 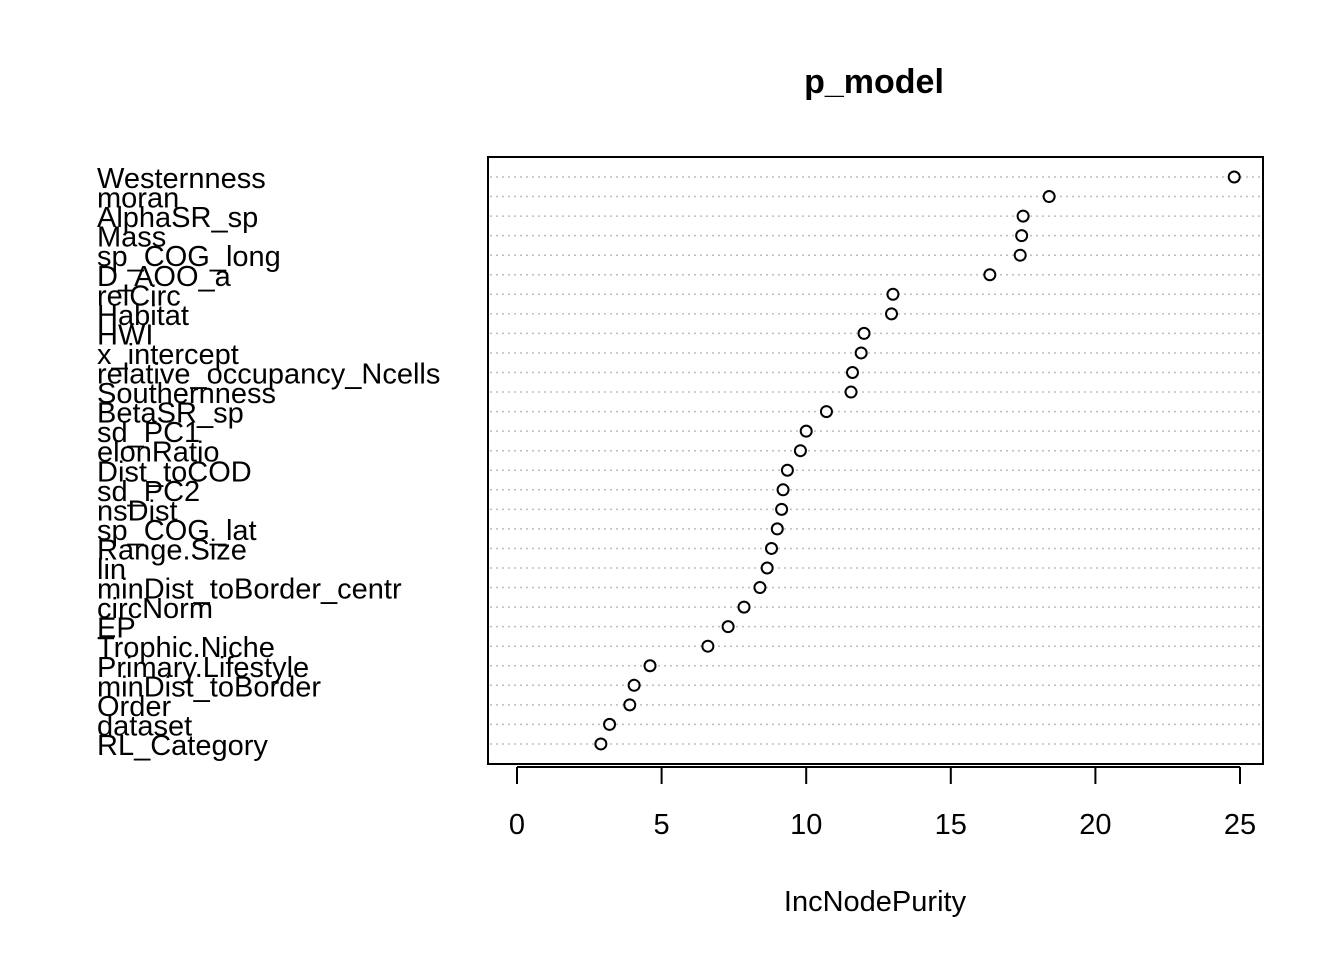 I want to click on x-tick-label: 0, so click(x=517, y=825).